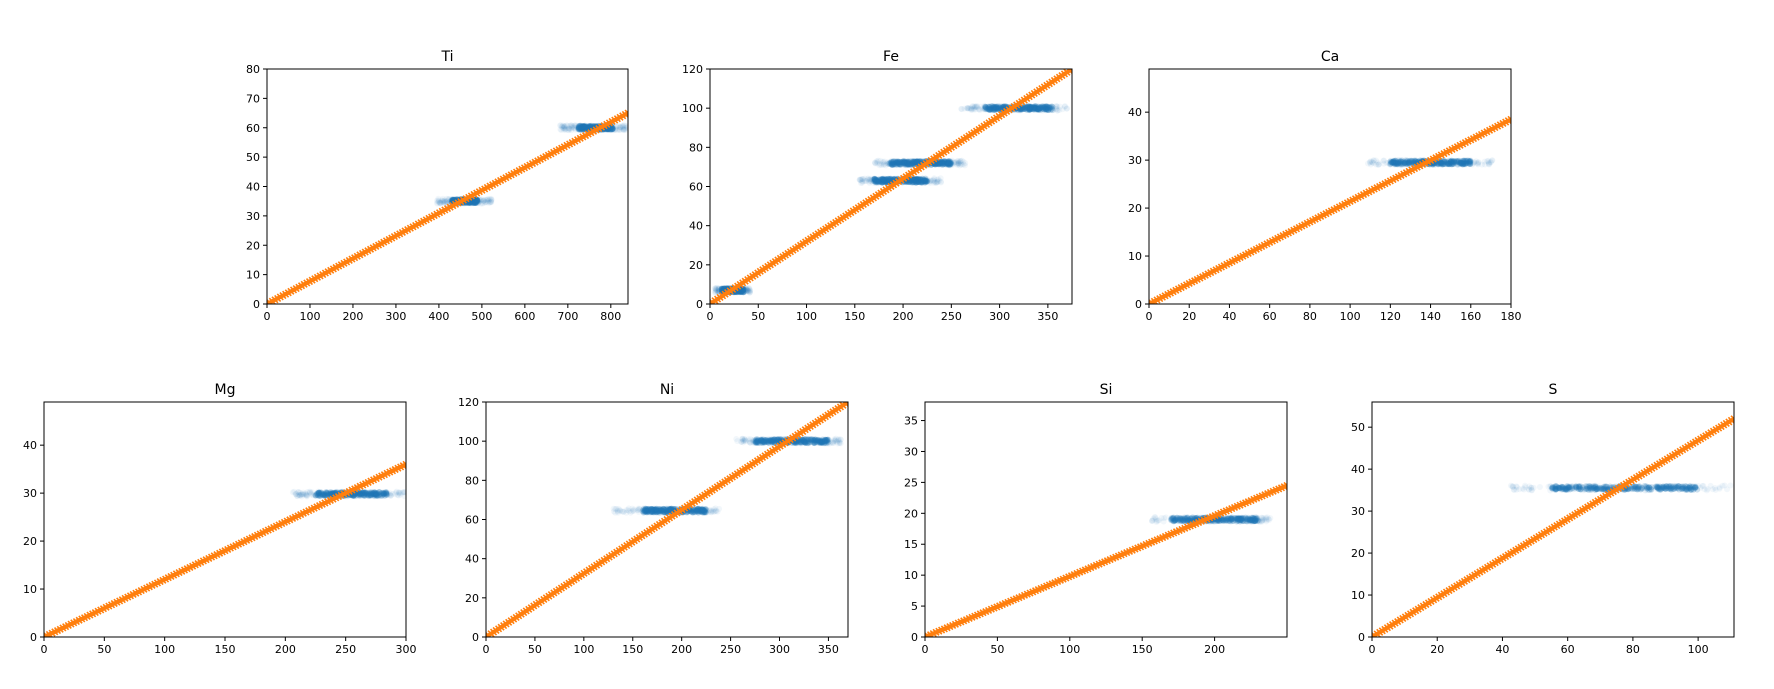  What do you see at coordinates (696, 265) in the screenshot?
I see `y-tick-label: 20` at bounding box center [696, 265].